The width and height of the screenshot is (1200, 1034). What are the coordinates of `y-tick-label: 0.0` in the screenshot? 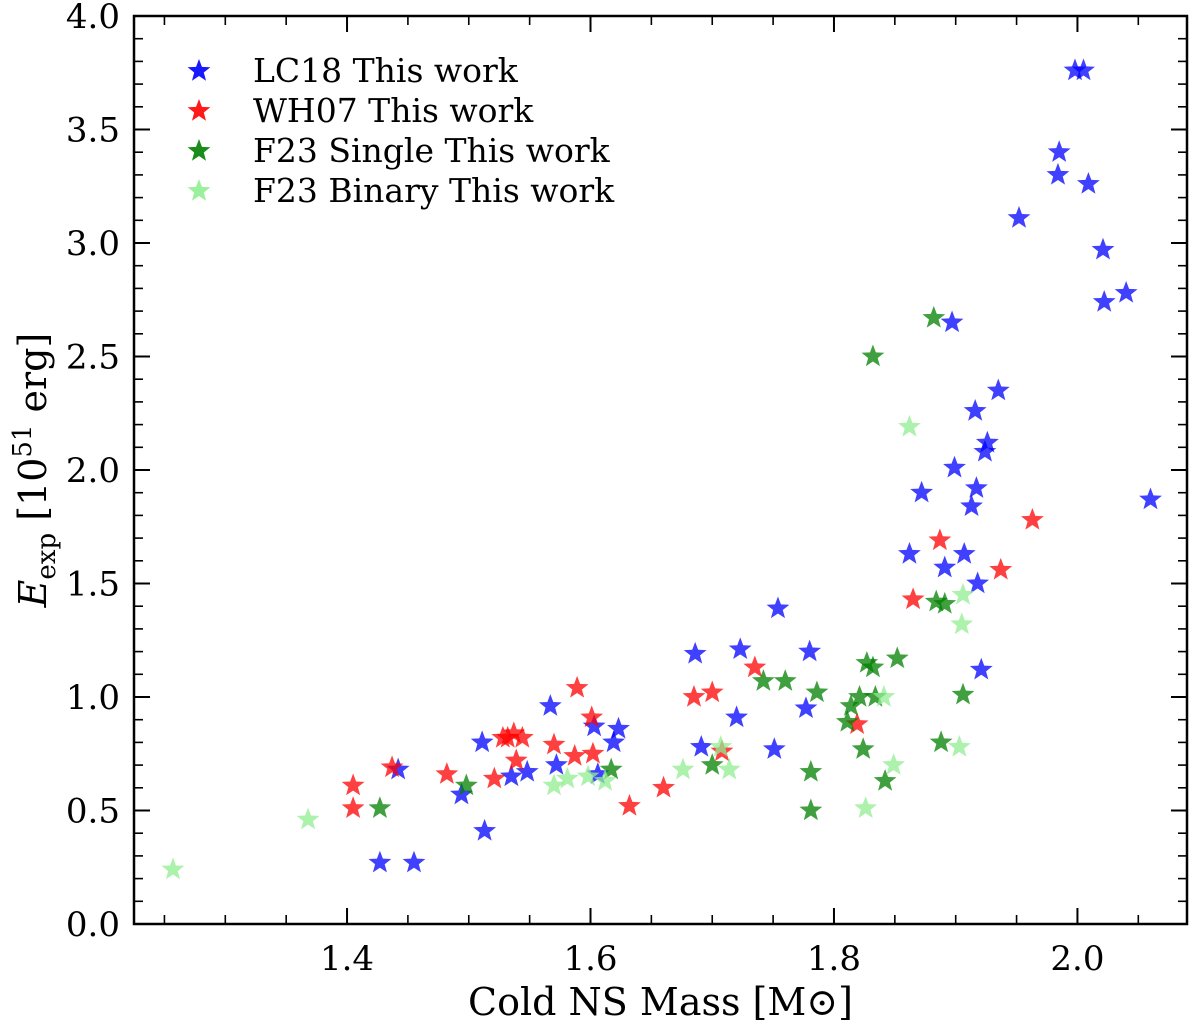 It's located at (93, 925).